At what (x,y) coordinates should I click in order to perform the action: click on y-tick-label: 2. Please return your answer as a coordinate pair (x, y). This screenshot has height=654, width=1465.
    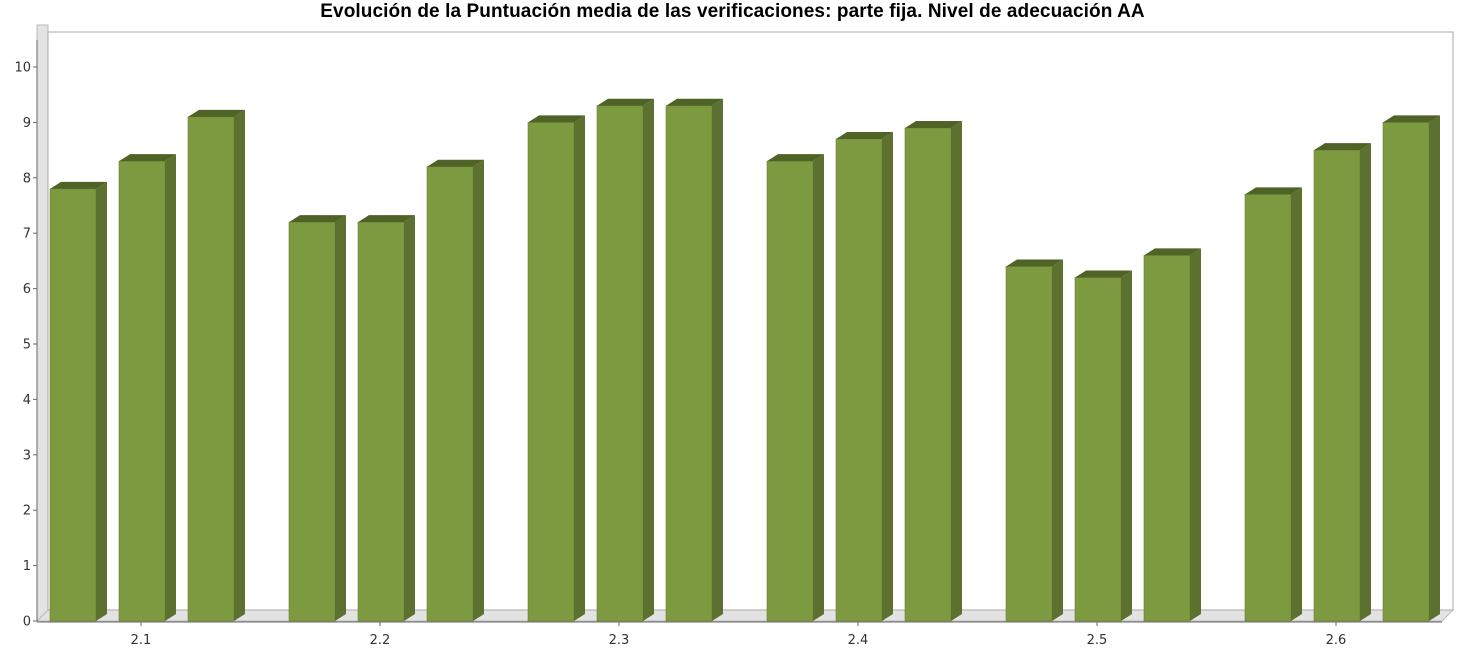
    Looking at the image, I should click on (27, 511).